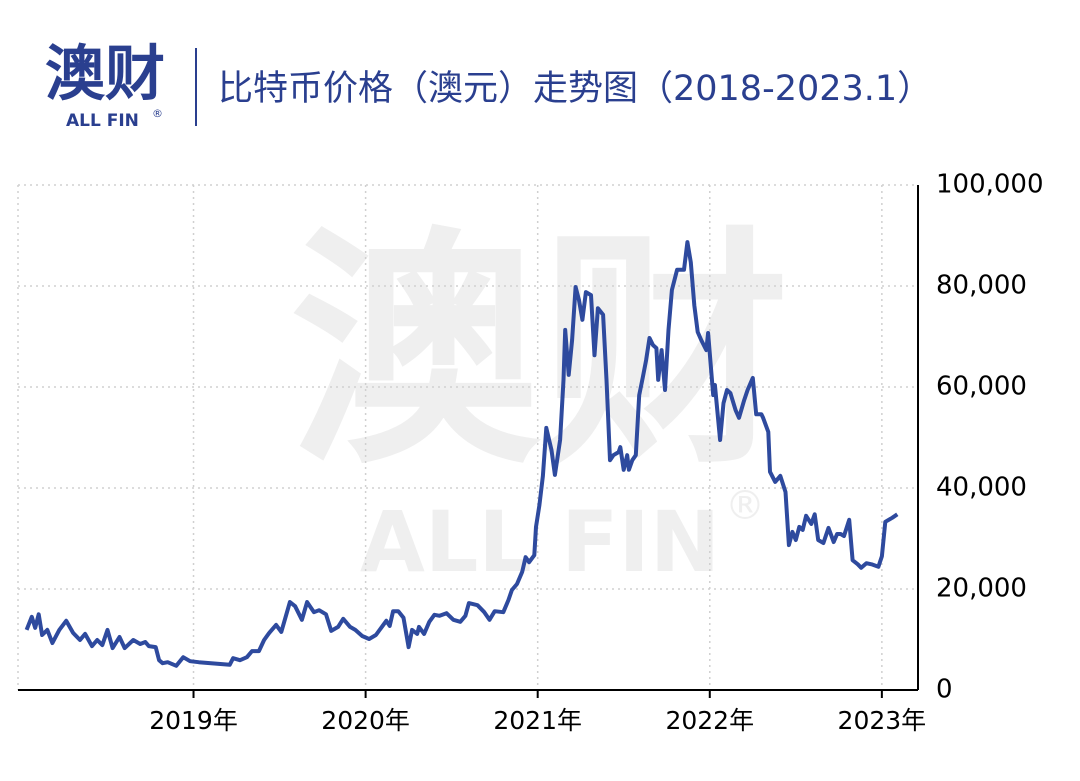 The height and width of the screenshot is (781, 1080). I want to click on header: 澳财 ALL FIN ® 比特币价格（澳元）走势图（2018-2023.1）, so click(488, 85).